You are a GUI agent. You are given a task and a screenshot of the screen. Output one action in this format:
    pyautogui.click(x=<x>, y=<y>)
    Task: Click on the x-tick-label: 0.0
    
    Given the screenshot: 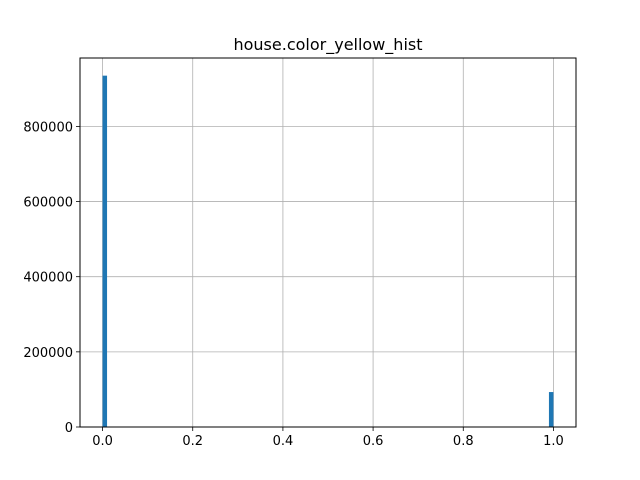 What is the action you would take?
    pyautogui.click(x=102, y=441)
    